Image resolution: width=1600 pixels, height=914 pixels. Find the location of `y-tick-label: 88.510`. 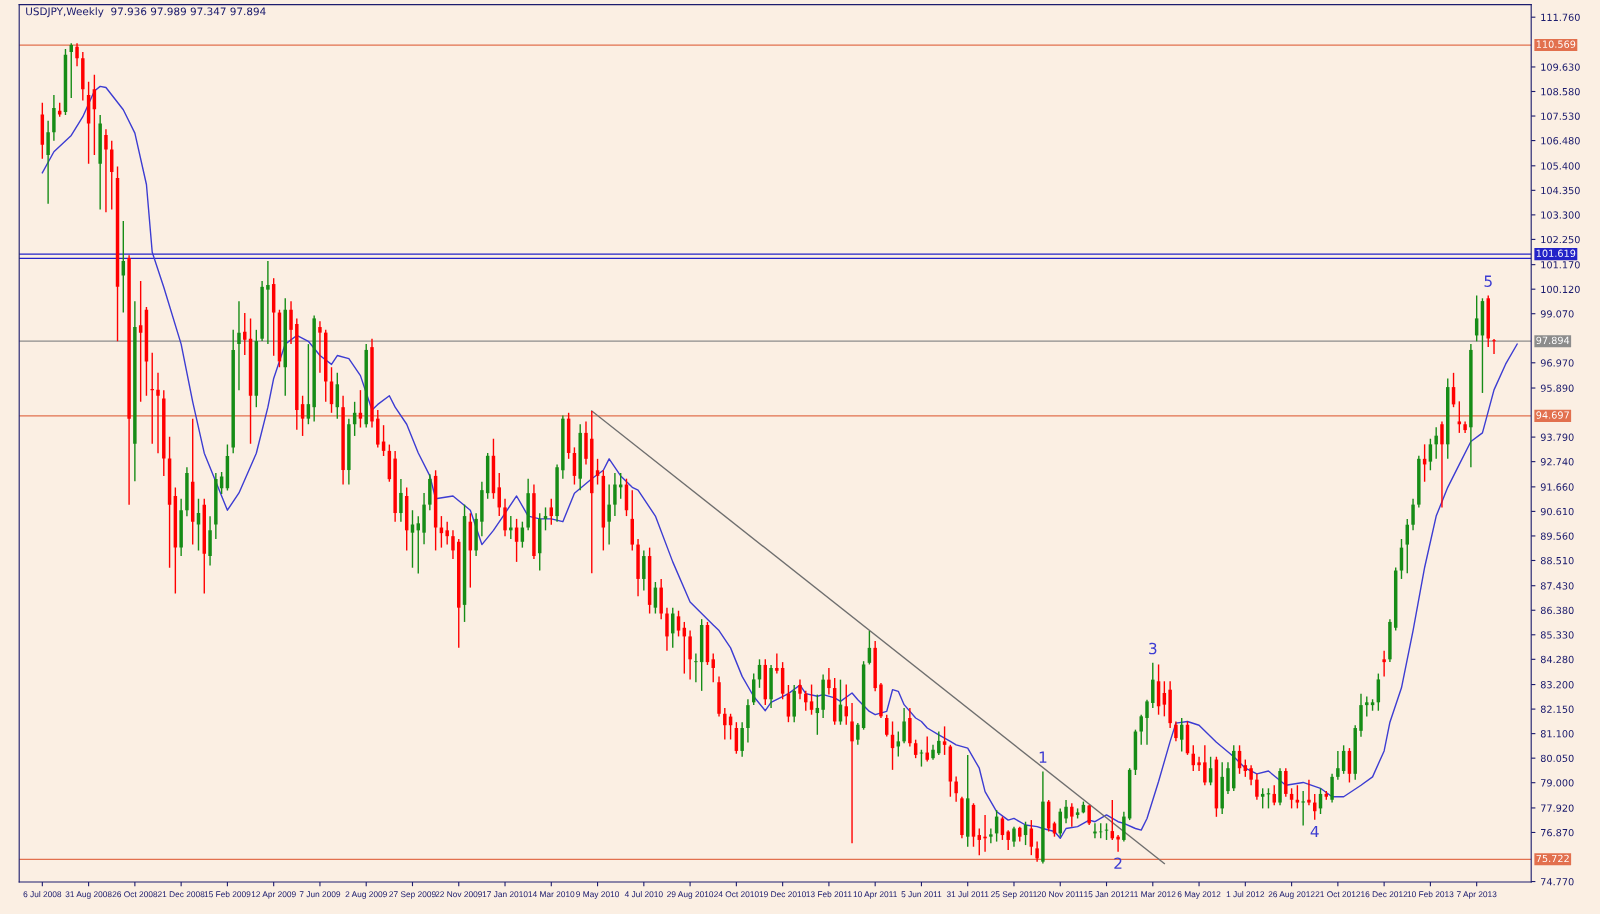

y-tick-label: 88.510 is located at coordinates (1557, 560).